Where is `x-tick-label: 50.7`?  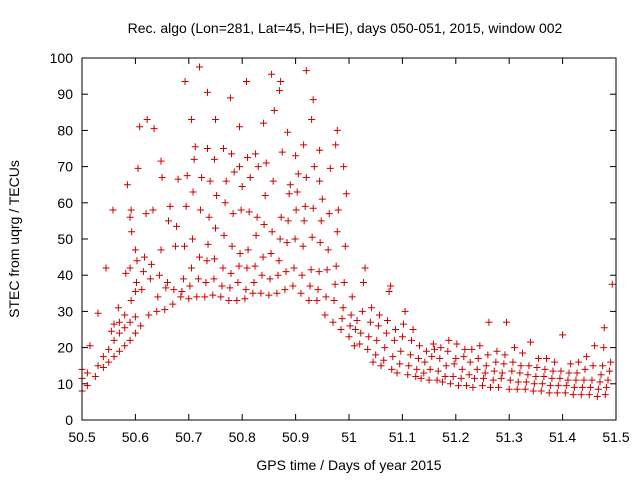 x-tick-label: 50.7 is located at coordinates (188, 437).